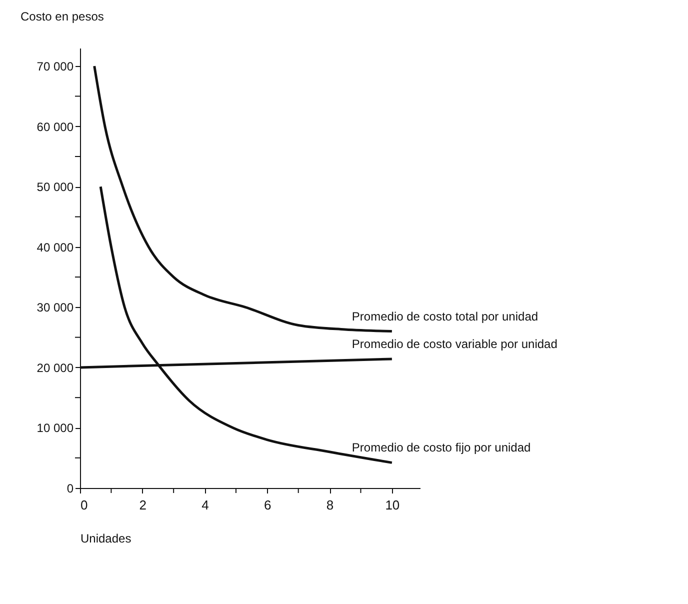 Image resolution: width=688 pixels, height=604 pixels. Describe the element at coordinates (143, 505) in the screenshot. I see `x-tick-label: 2` at that location.